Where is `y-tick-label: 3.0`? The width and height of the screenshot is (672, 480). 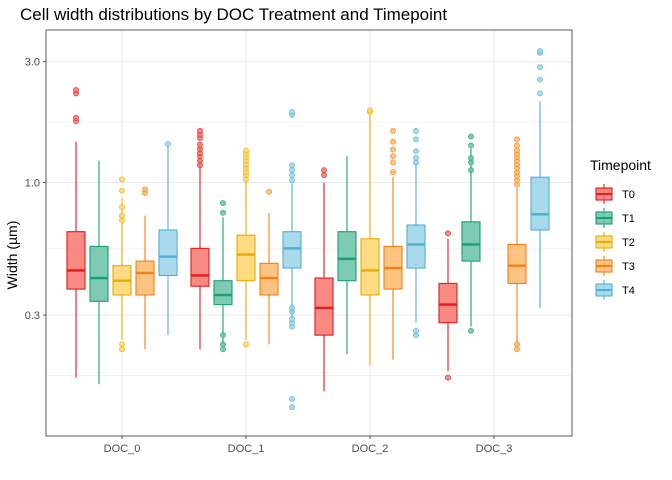
y-tick-label: 3.0 is located at coordinates (32, 63).